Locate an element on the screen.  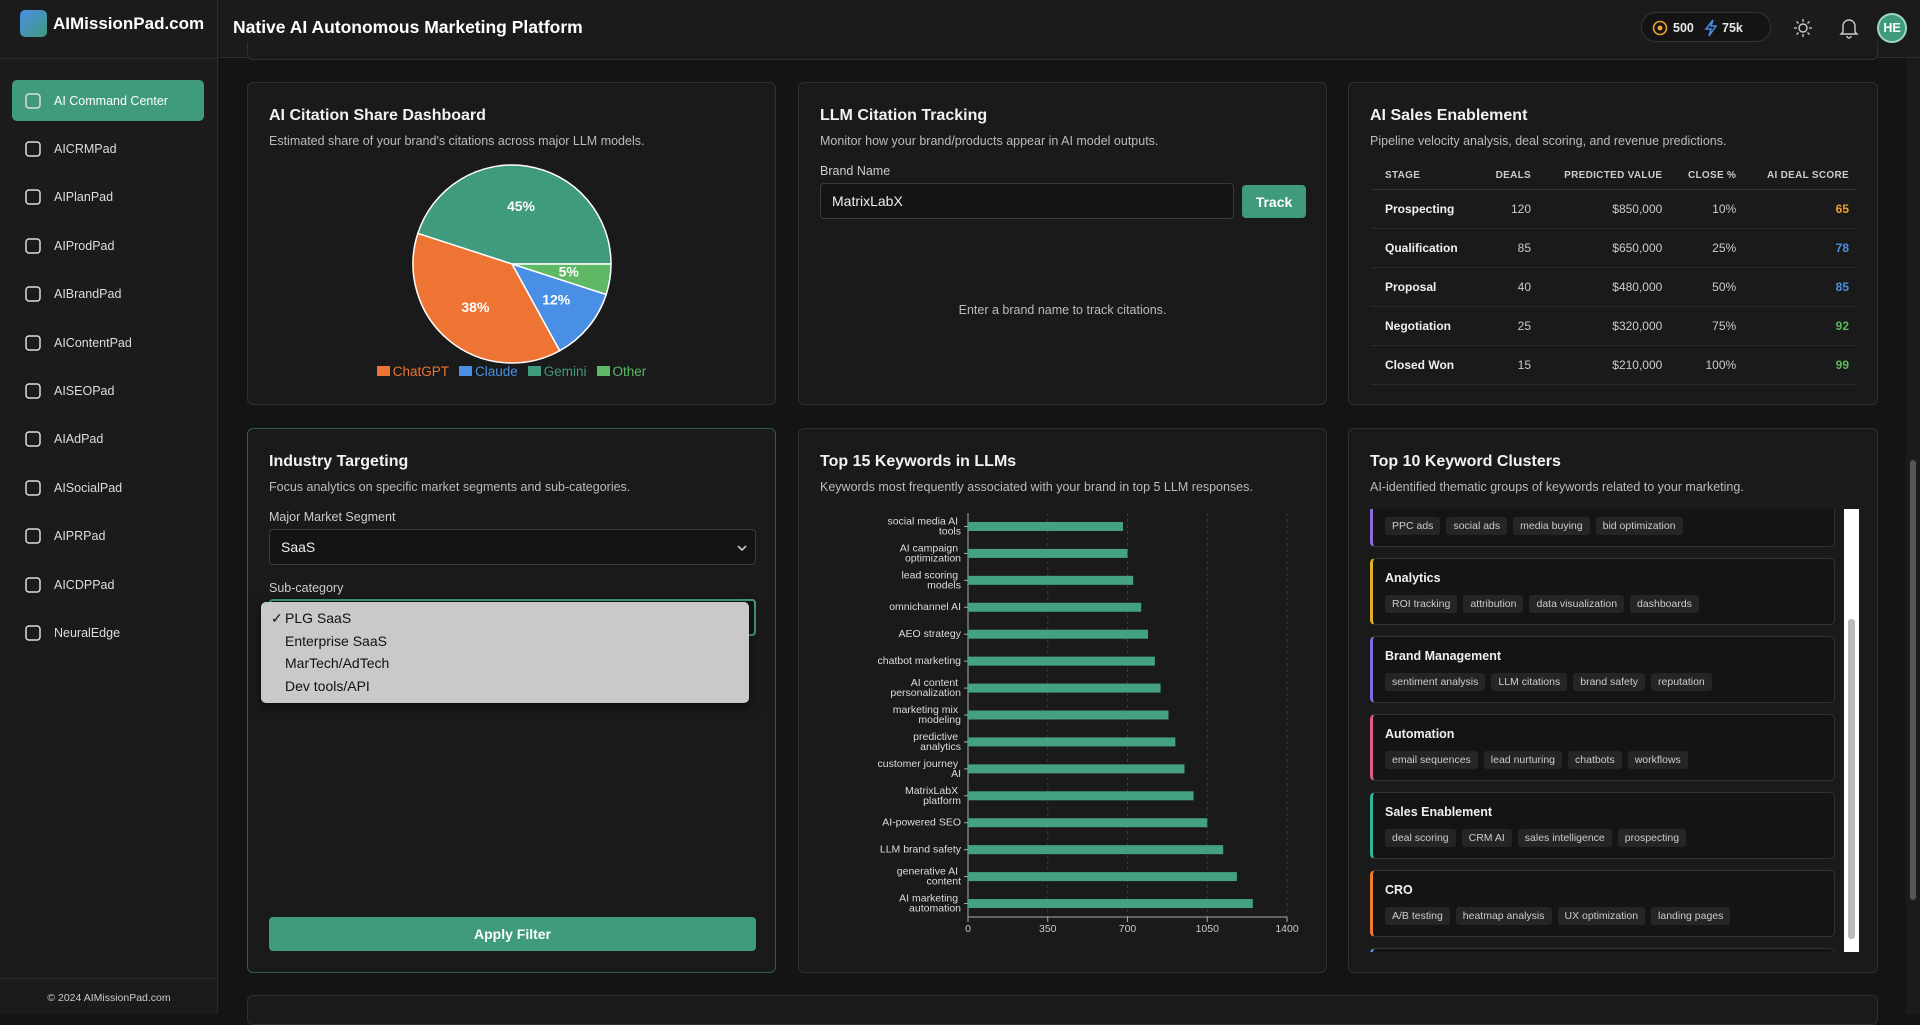
nav-item: AIContentPad is located at coordinates (108, 342).